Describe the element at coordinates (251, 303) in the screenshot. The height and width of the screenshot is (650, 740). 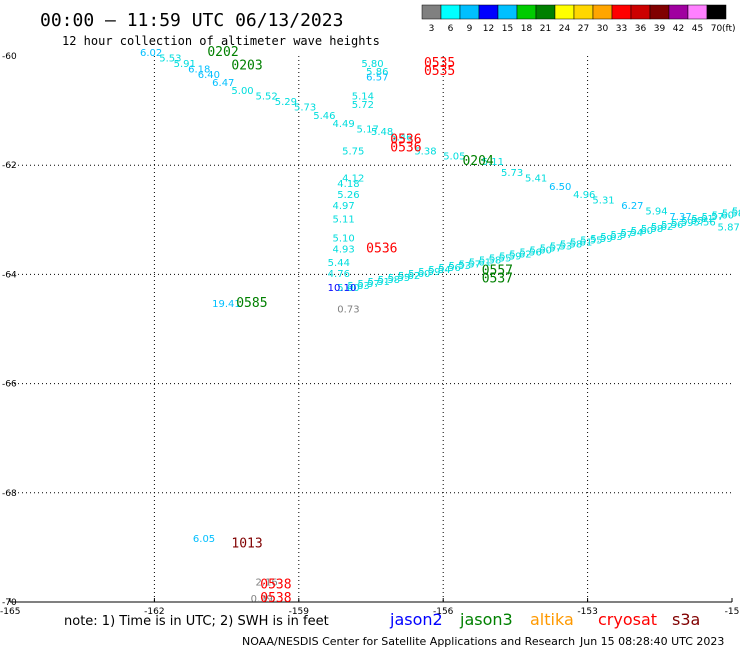
I see `pass-label-10: 0585` at that location.